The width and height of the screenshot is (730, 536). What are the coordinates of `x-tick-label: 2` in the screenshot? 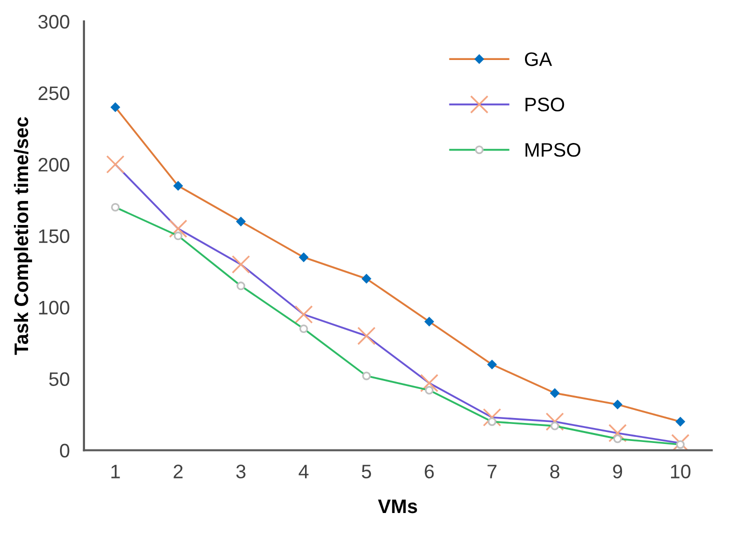 It's located at (178, 471).